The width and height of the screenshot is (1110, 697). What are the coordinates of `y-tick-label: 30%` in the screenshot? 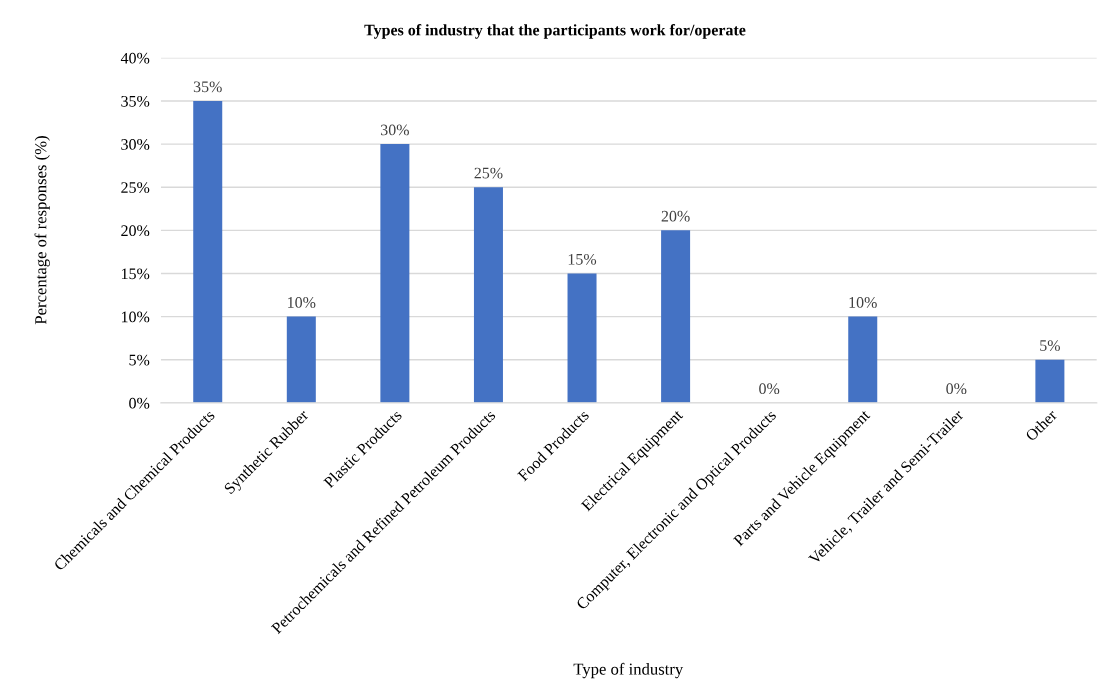 It's located at (135, 144).